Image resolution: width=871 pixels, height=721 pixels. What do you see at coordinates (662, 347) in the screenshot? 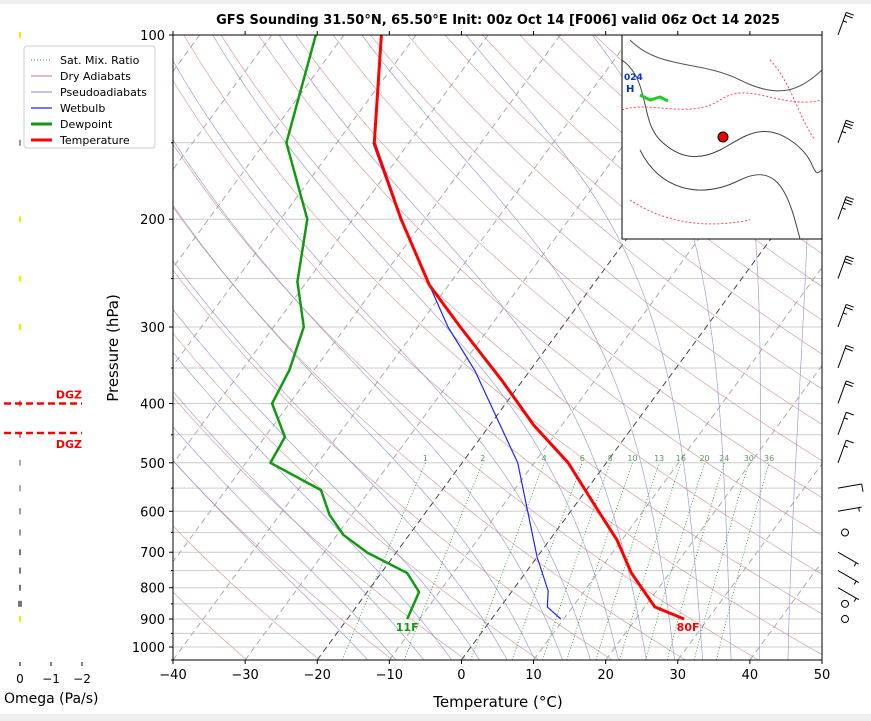
I see `pseudoadiabat` at bounding box center [662, 347].